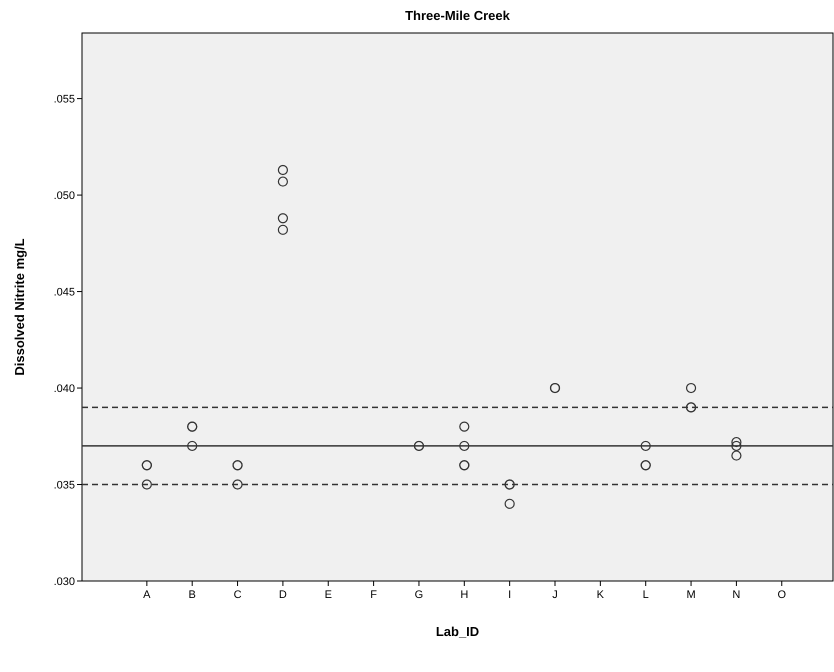 The width and height of the screenshot is (834, 672). I want to click on x-tick-label: G, so click(419, 595).